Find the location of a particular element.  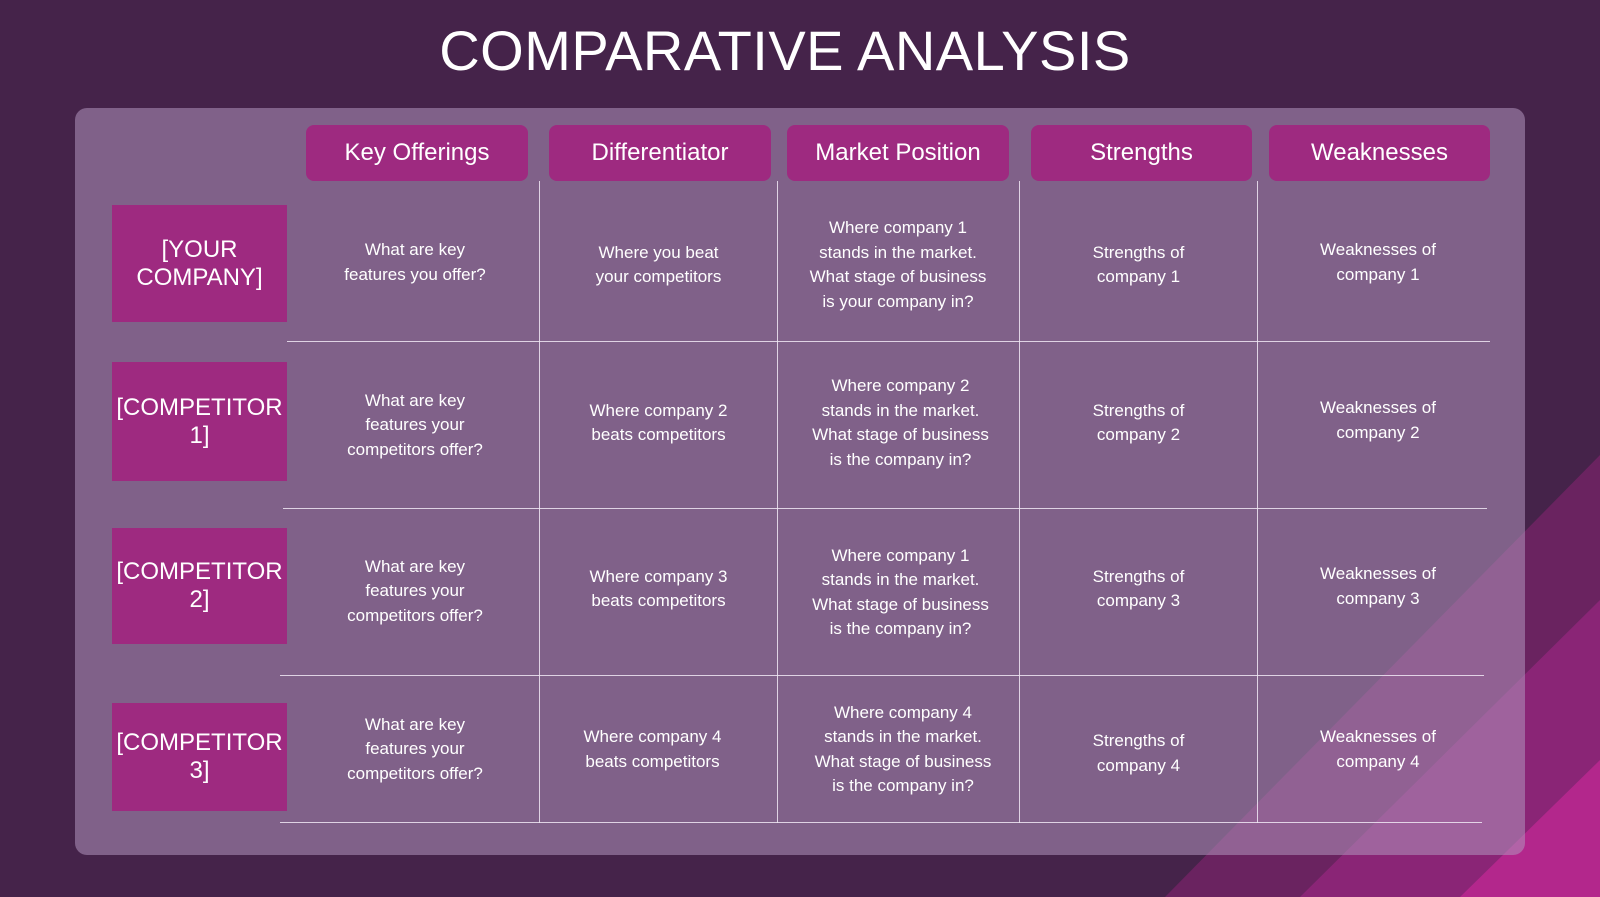

row-label-your-company: [YOUR COMPANY] is located at coordinates (199, 263).